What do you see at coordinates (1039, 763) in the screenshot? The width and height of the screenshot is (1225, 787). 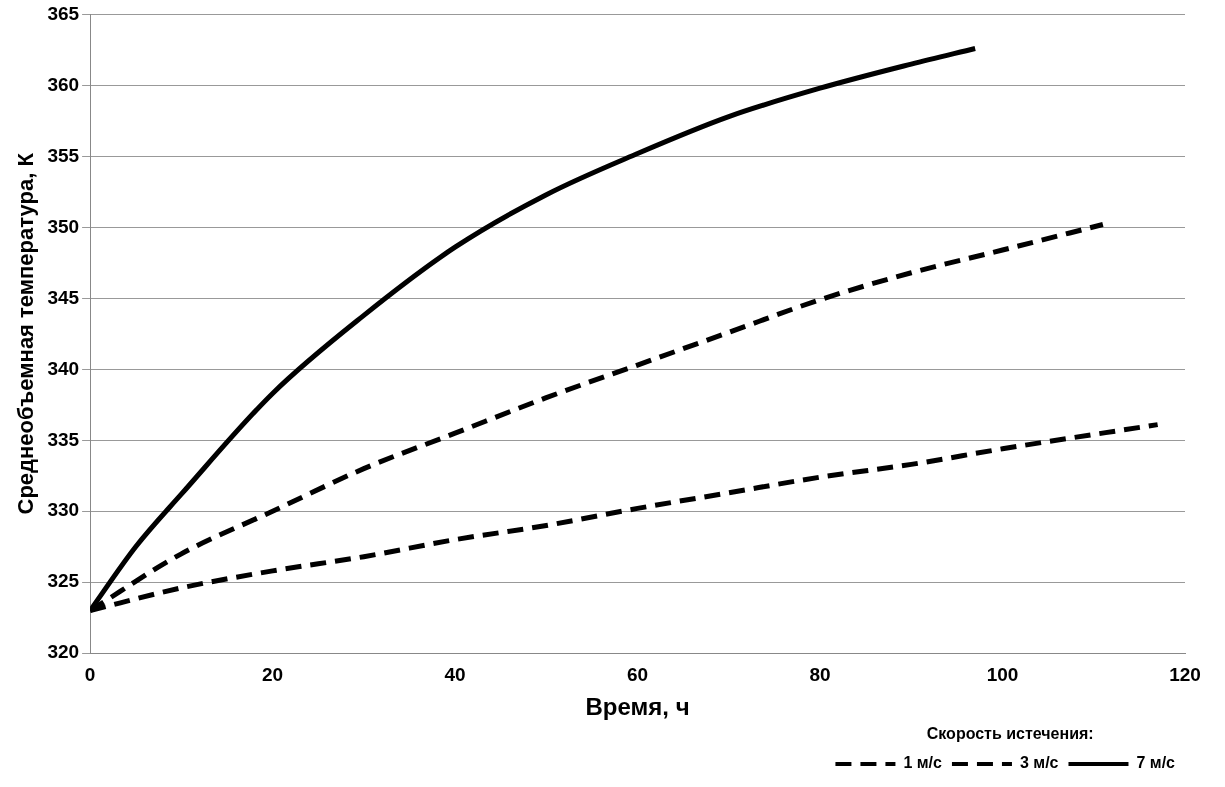 I see `legend-label: 3 м/с` at bounding box center [1039, 763].